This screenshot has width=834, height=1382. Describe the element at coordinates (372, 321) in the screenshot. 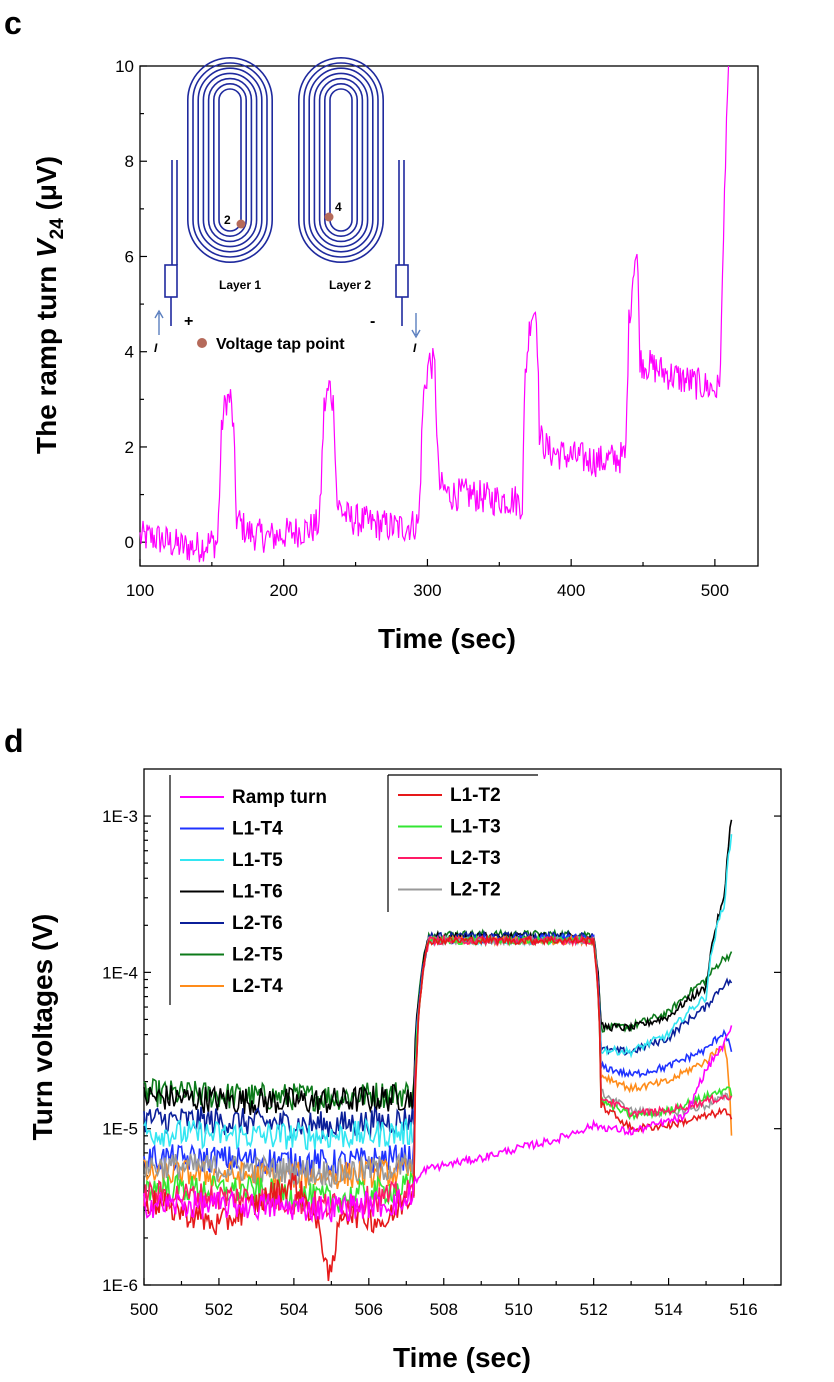

I see `minus-sign: -` at that location.